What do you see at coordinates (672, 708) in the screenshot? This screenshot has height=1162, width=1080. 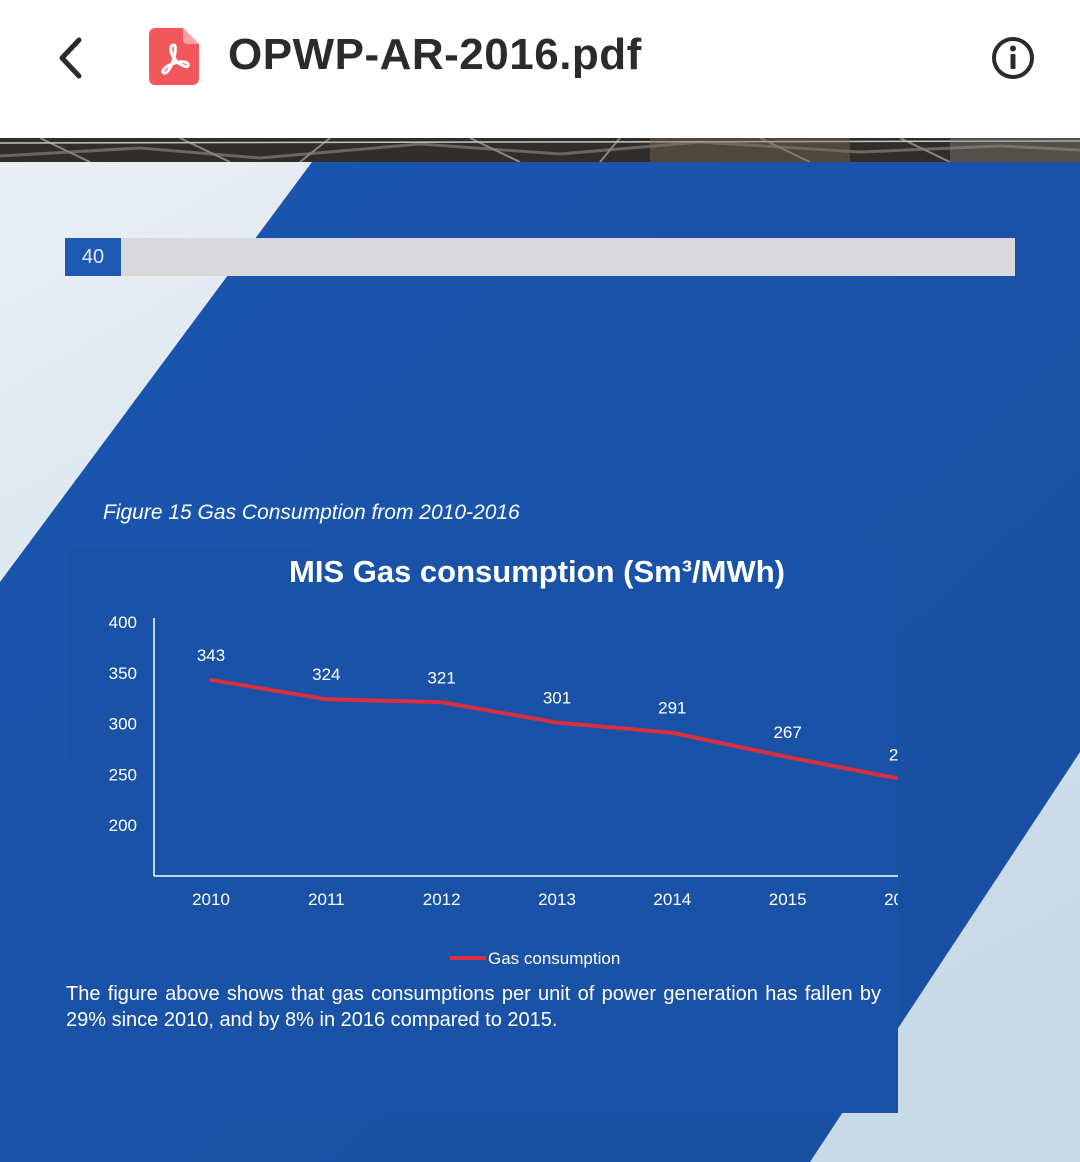 I see `data-label: 291` at bounding box center [672, 708].